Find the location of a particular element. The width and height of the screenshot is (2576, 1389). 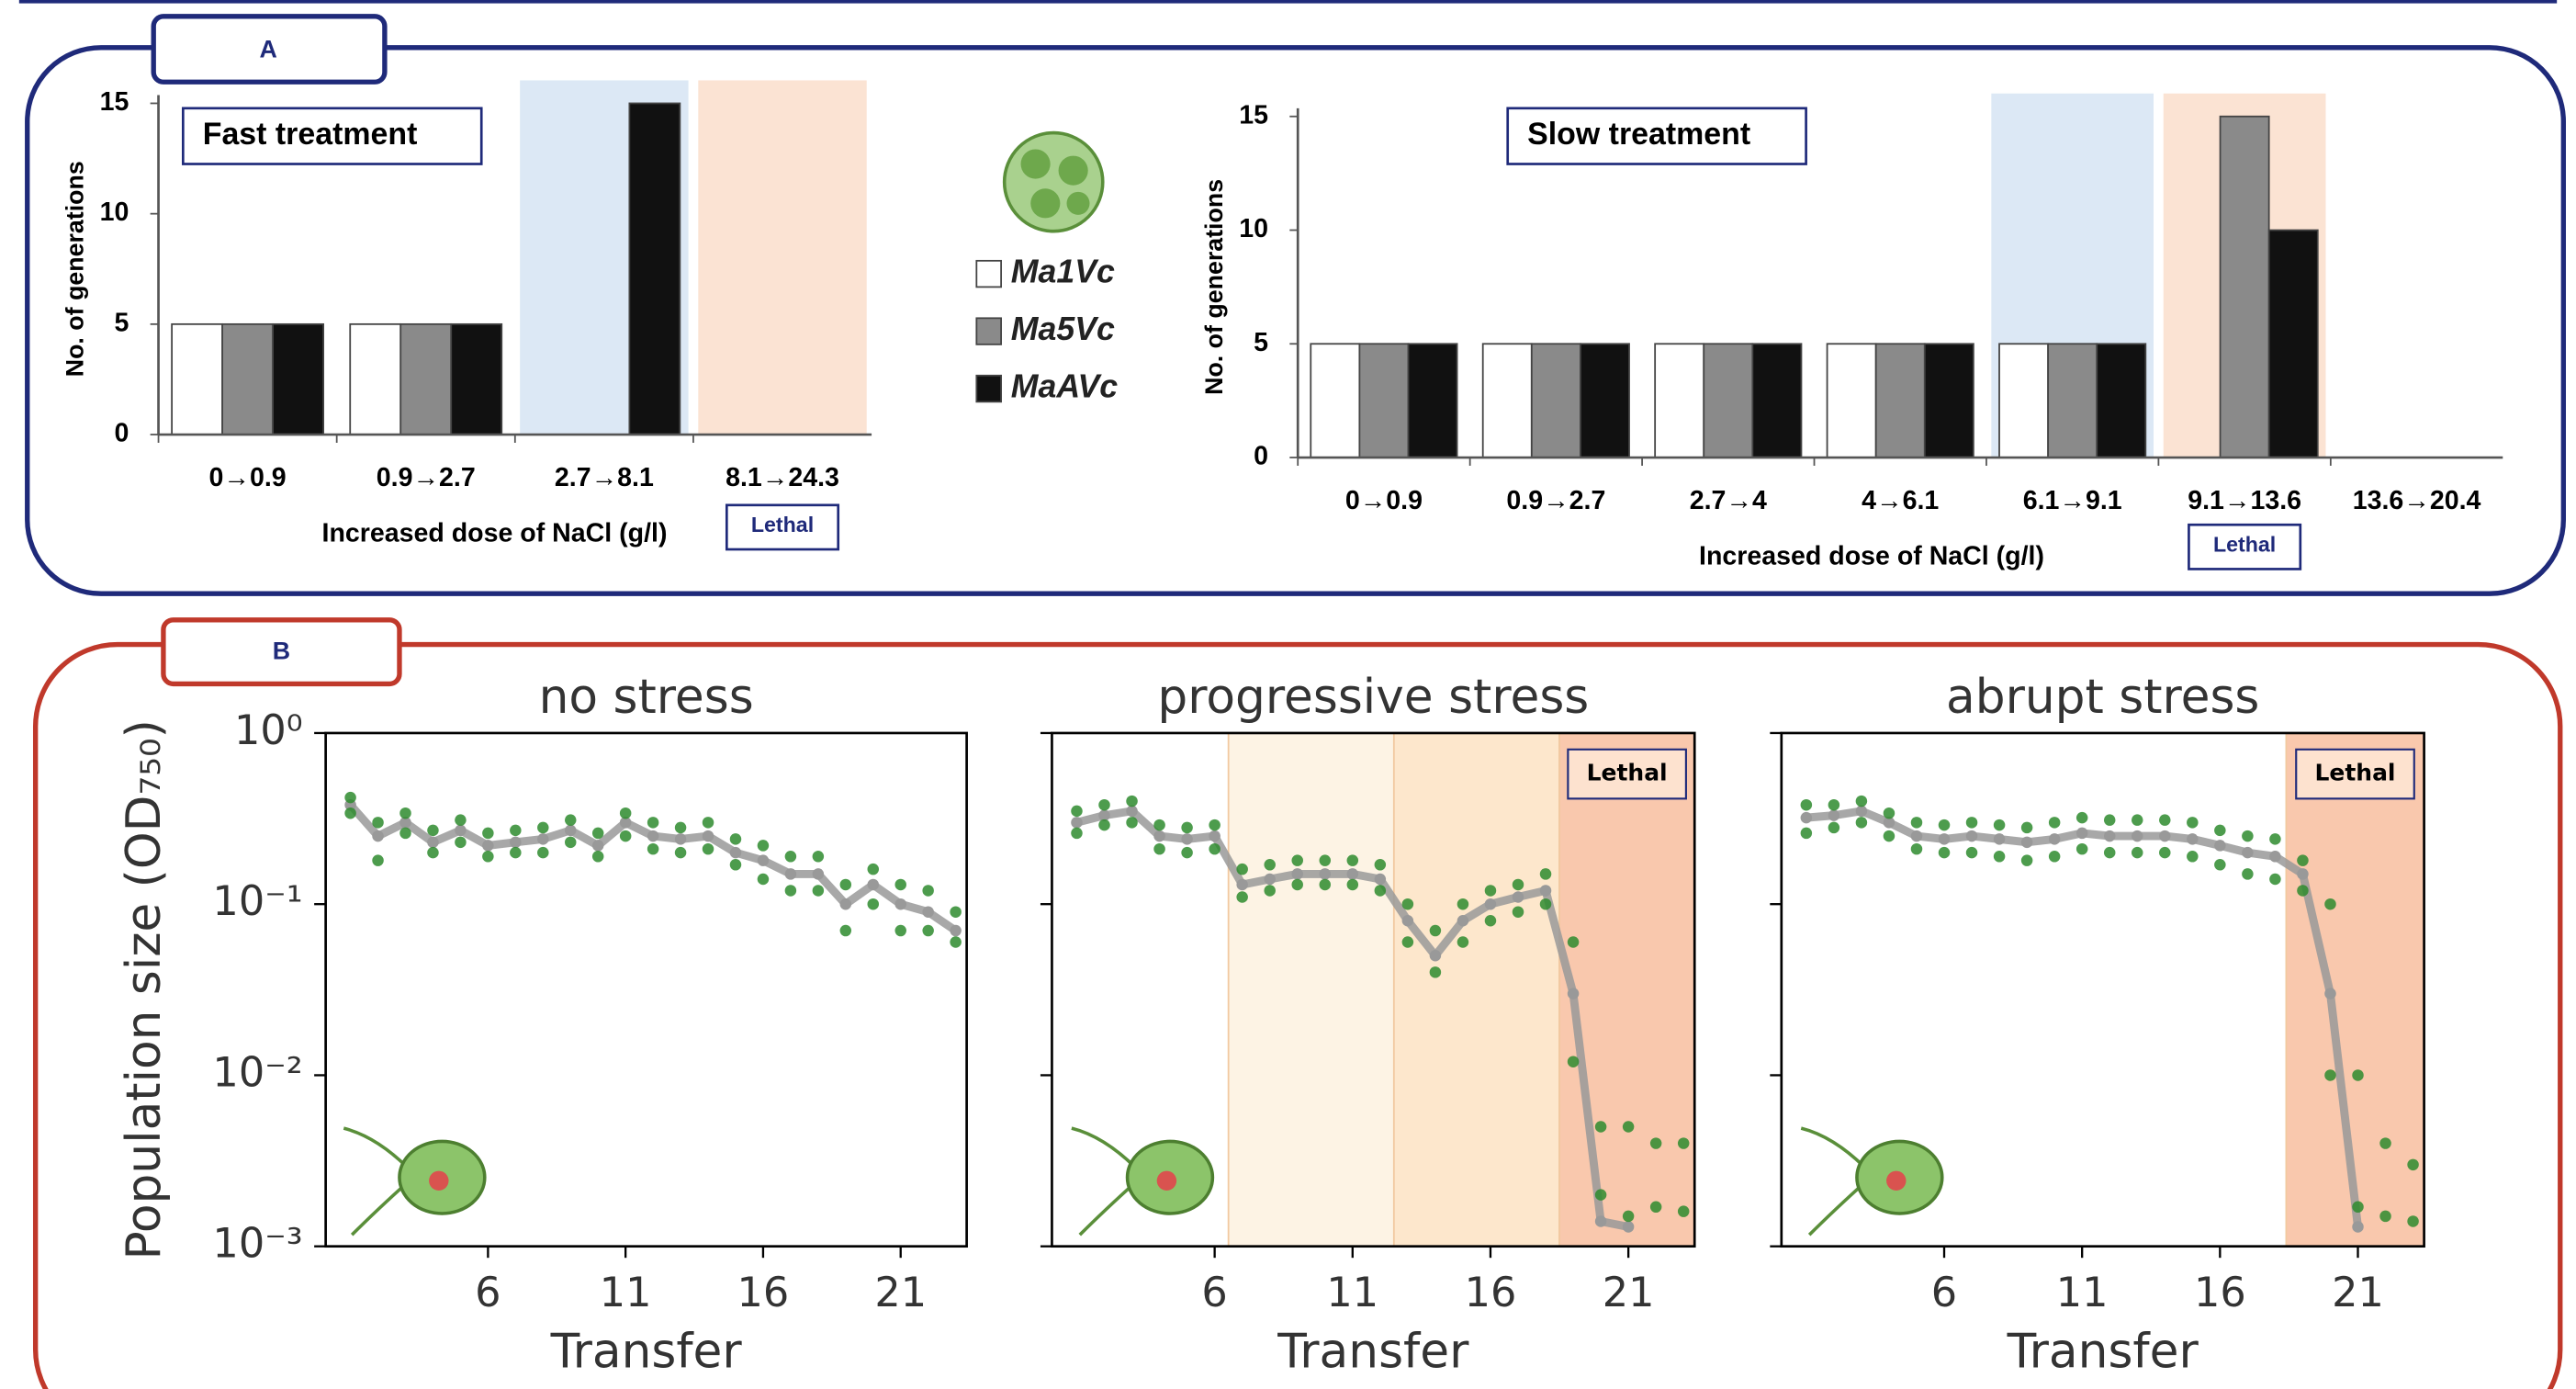

annotation: Lethal is located at coordinates (2244, 545).